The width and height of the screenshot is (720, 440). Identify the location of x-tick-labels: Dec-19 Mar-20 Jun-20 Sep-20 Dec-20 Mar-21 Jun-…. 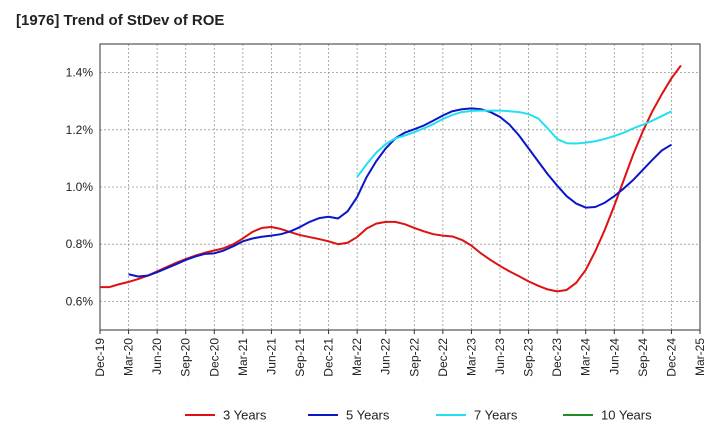
(400, 357).